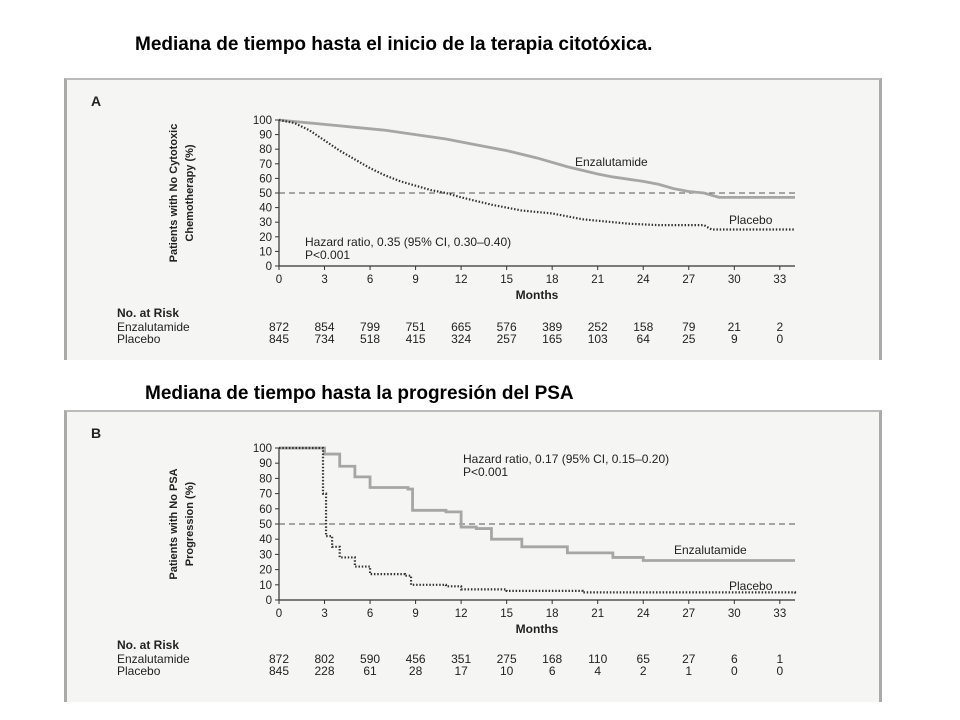  I want to click on chart-b-y-tick-label: 60, so click(265, 510).